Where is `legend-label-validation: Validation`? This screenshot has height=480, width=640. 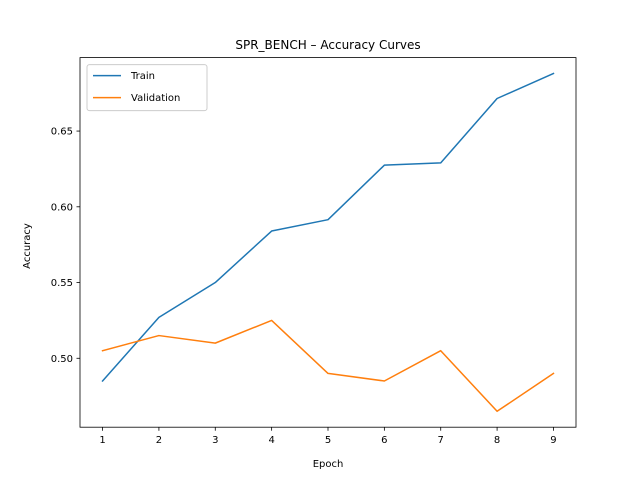 legend-label-validation: Validation is located at coordinates (155, 98).